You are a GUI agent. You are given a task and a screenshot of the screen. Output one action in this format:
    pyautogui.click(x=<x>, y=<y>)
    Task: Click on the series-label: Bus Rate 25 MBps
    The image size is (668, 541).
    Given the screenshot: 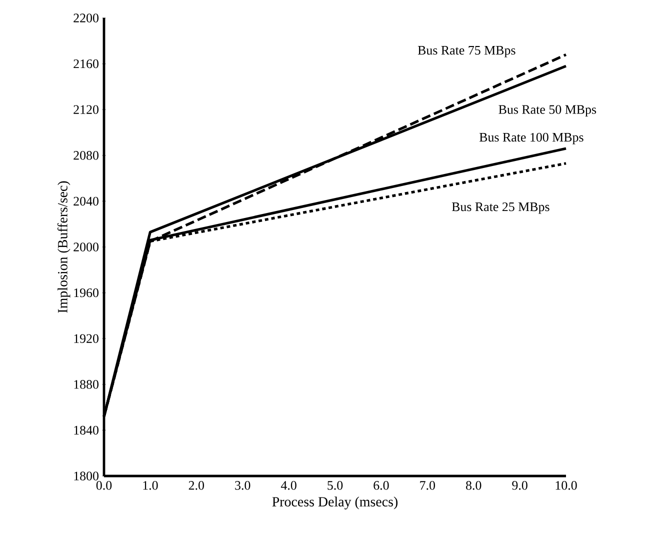 What is the action you would take?
    pyautogui.click(x=501, y=208)
    